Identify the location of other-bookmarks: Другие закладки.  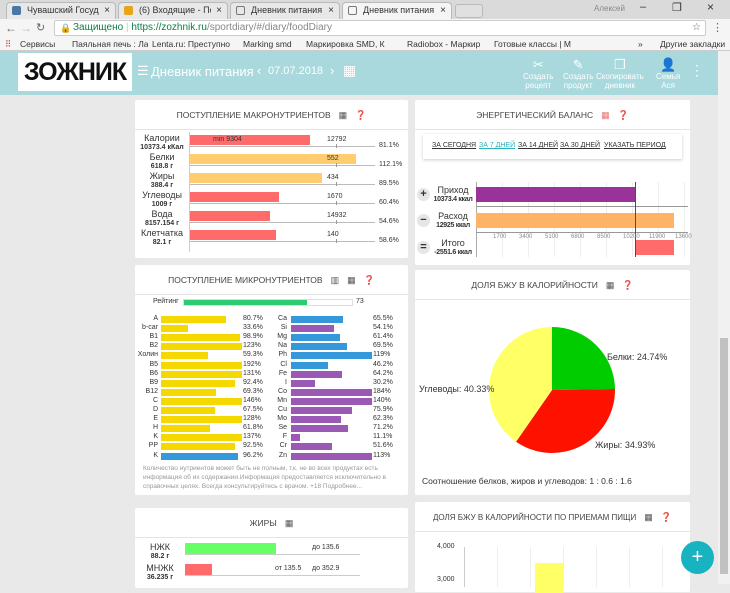
(693, 44).